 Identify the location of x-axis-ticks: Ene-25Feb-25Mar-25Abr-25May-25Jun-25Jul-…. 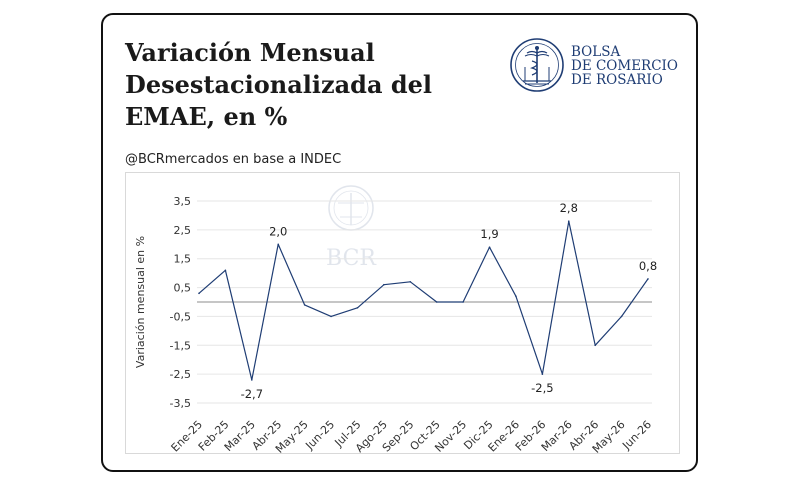
(412, 435).